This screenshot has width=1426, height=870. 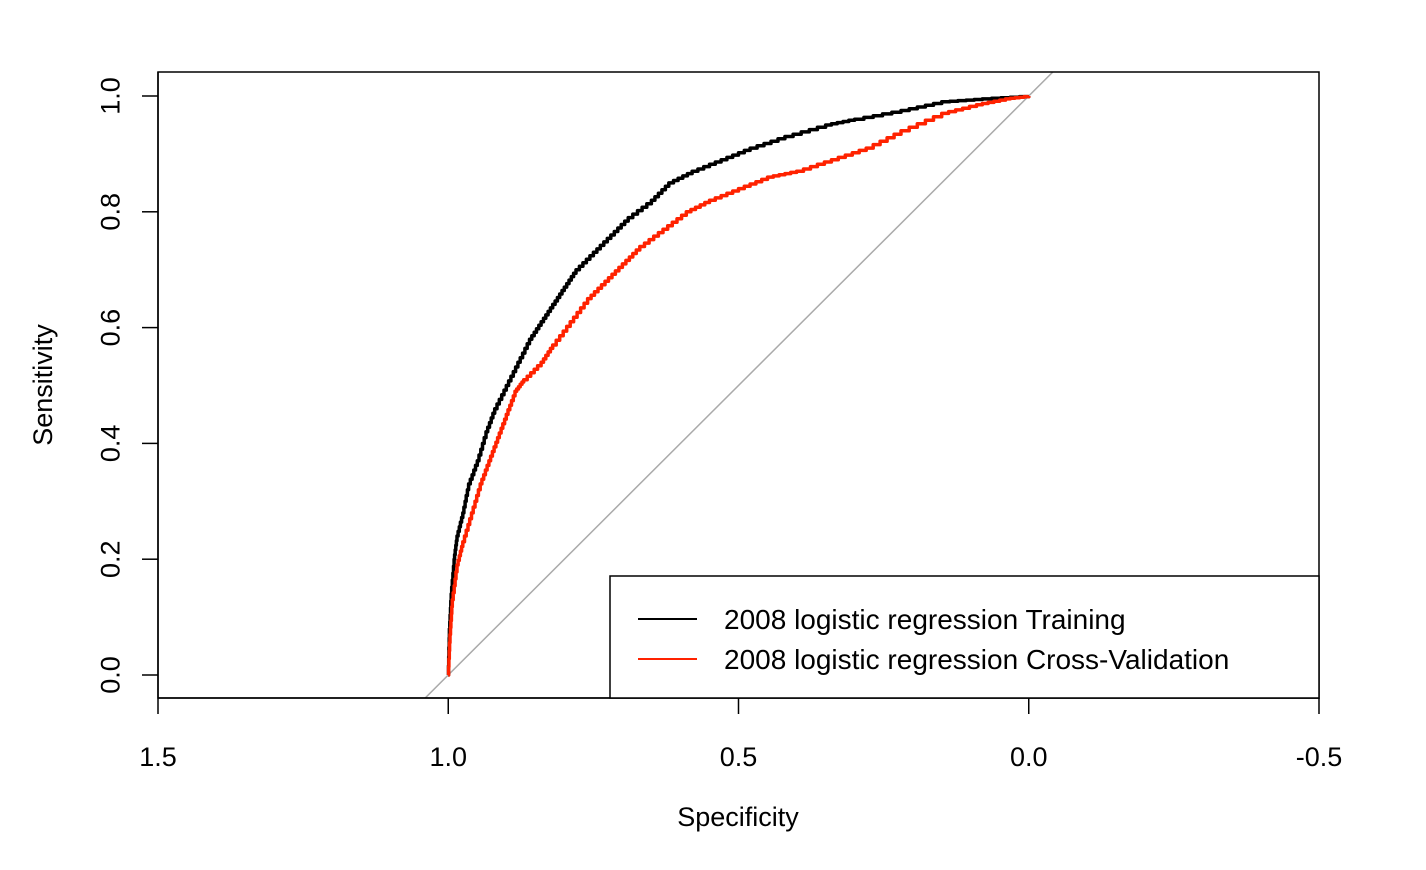 I want to click on x-tick-label: 1.0, so click(x=448, y=757).